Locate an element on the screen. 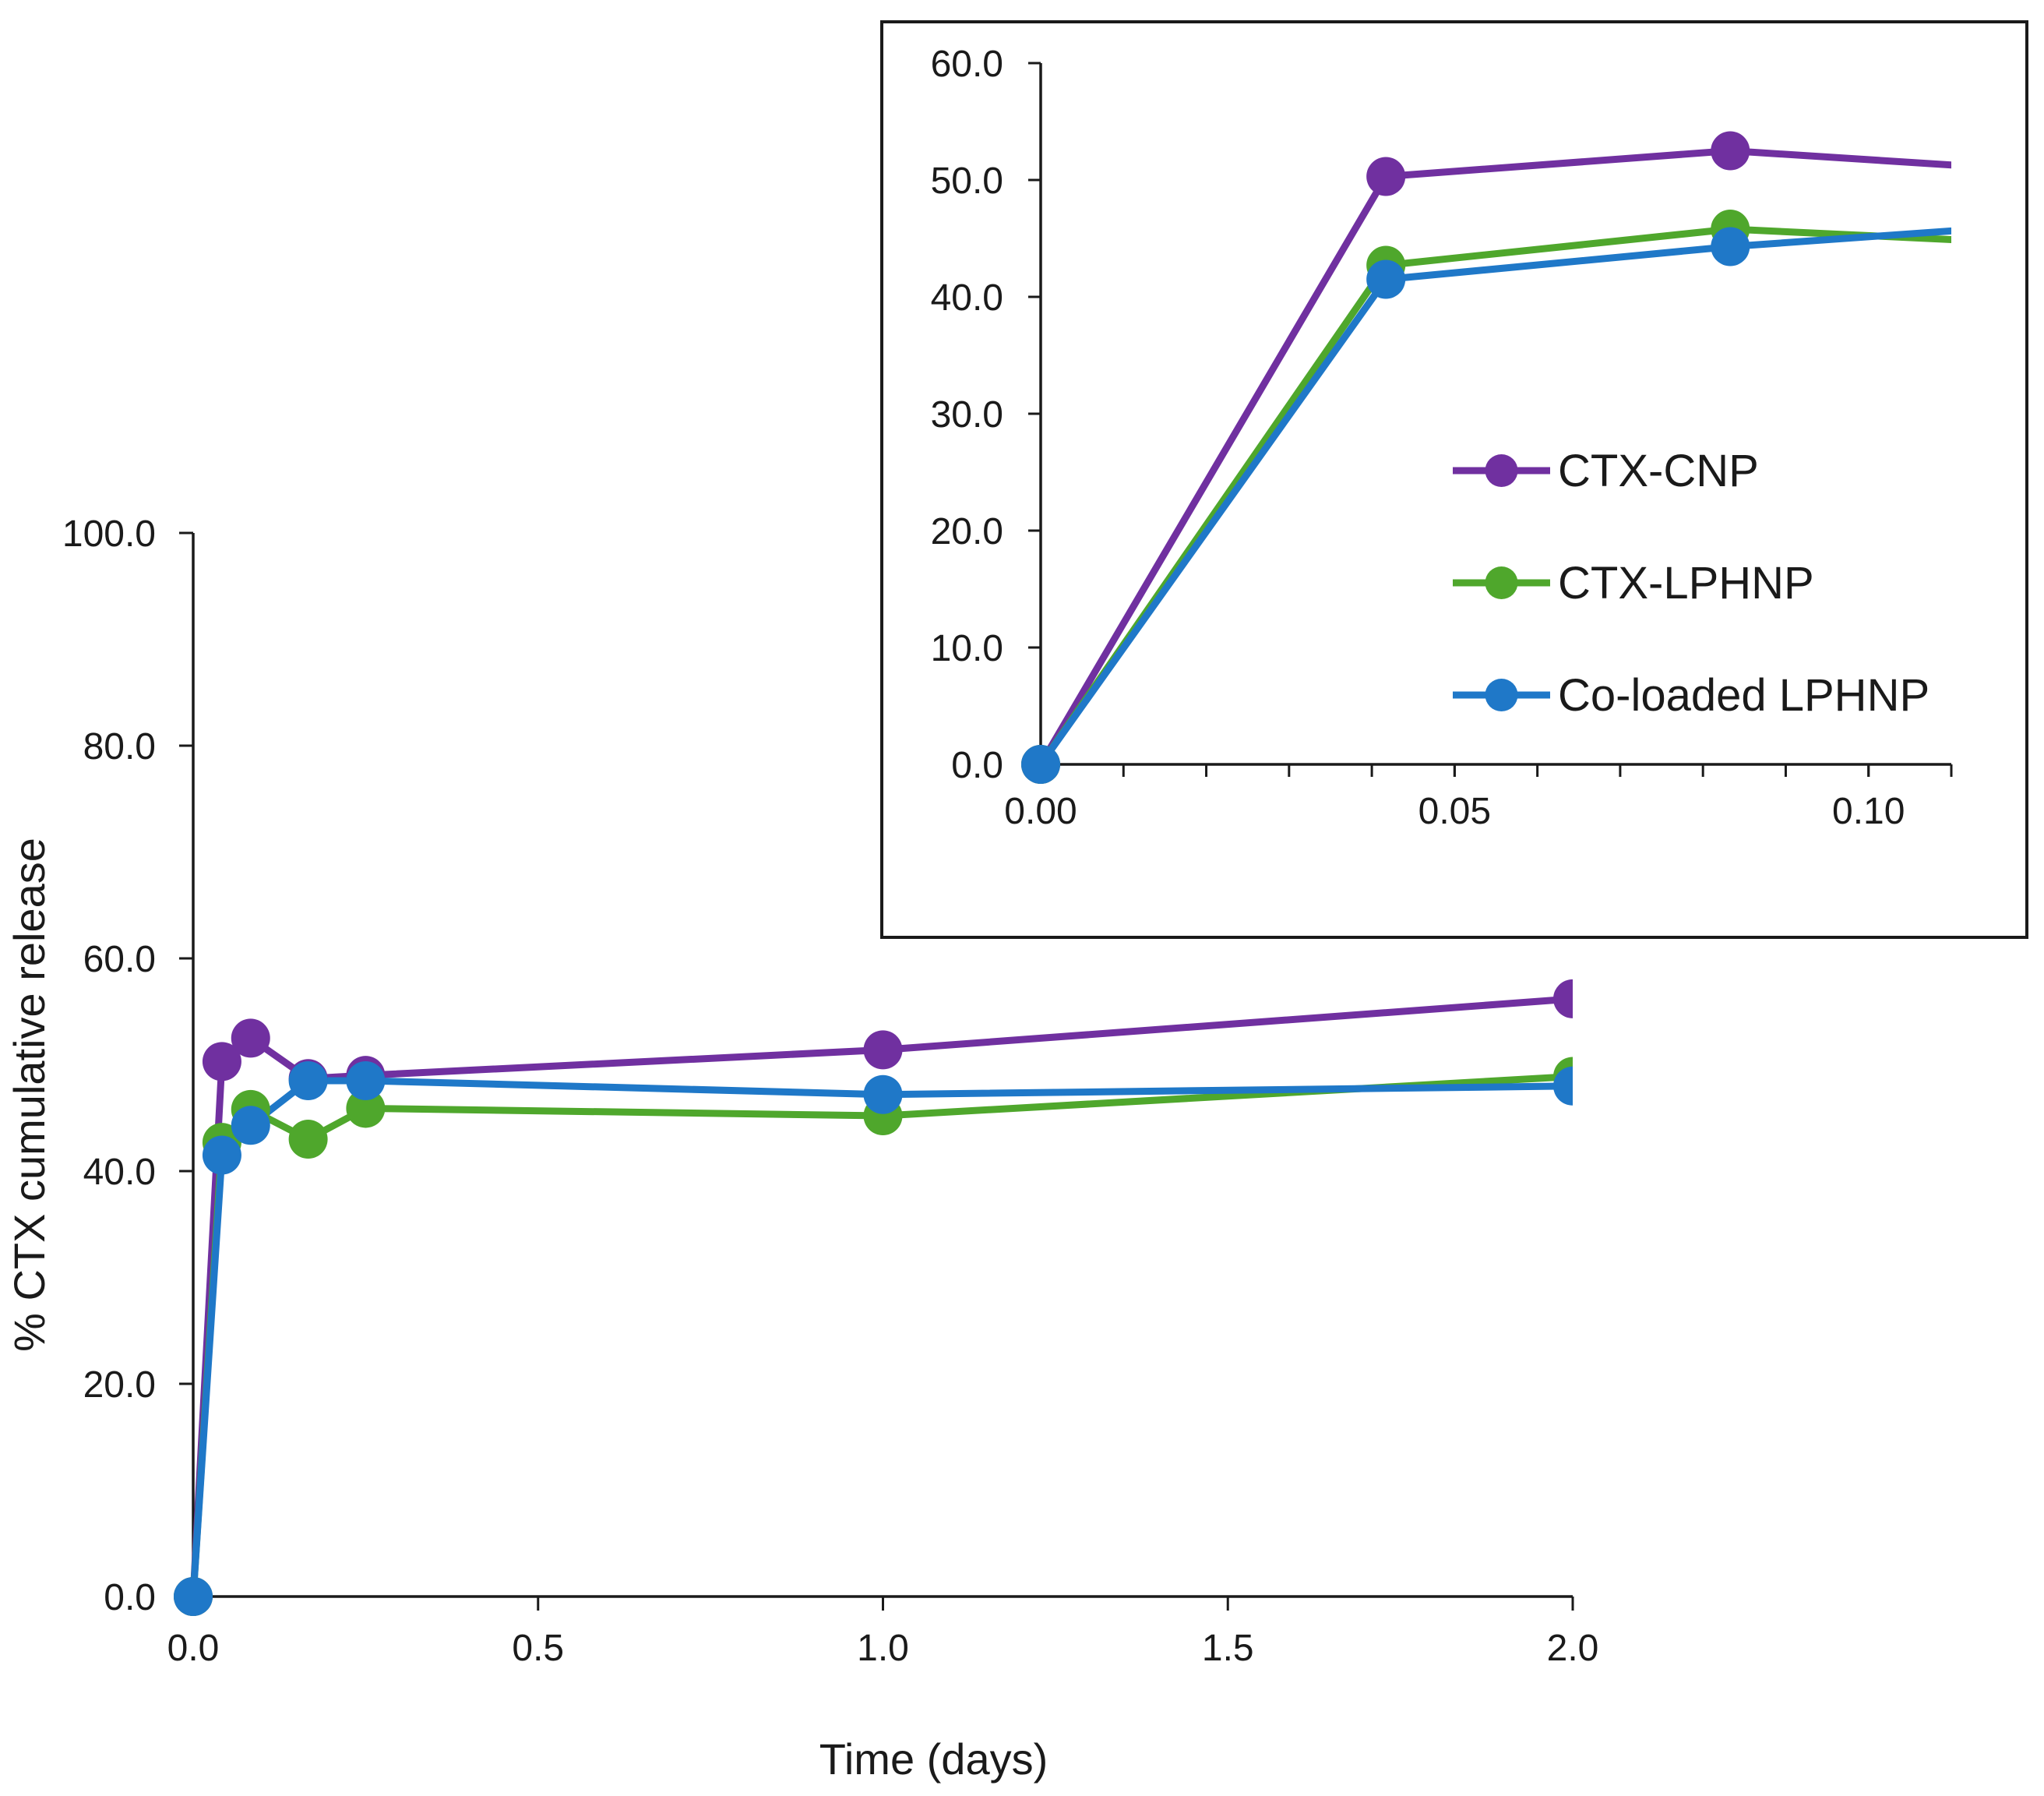 The width and height of the screenshot is (2044, 1796). main-plot-x-axis-title: Time (days) is located at coordinates (933, 1759).